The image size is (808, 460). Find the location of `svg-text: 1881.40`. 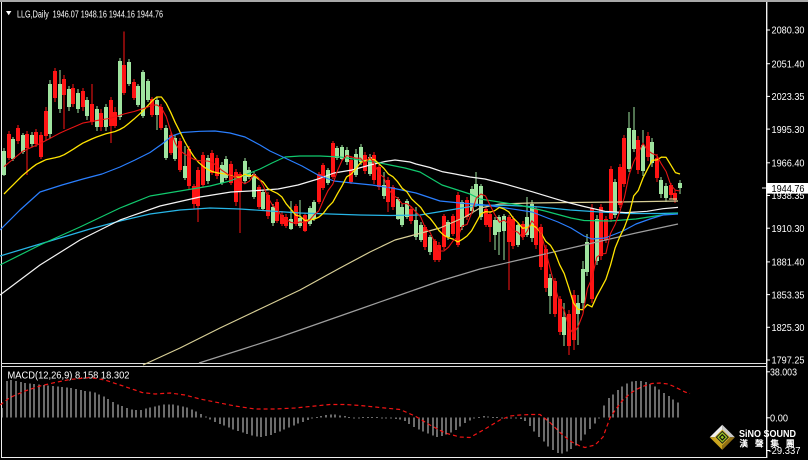

svg-text: 1881.40 is located at coordinates (788, 263).